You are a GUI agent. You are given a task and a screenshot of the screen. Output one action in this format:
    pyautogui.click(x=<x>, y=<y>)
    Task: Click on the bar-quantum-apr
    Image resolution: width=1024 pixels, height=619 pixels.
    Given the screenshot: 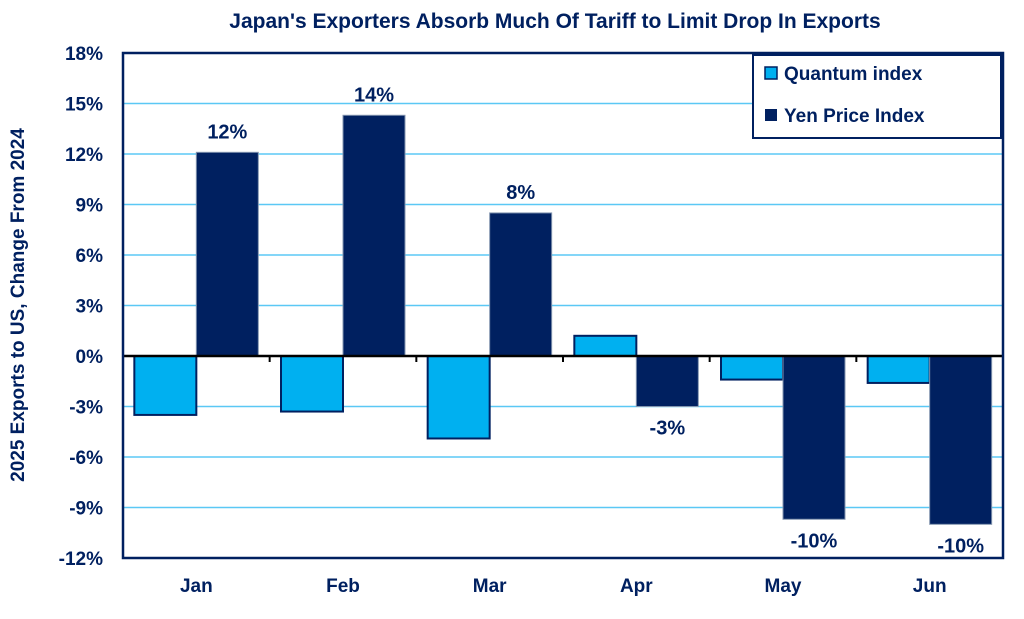 What is the action you would take?
    pyautogui.click(x=605, y=345)
    